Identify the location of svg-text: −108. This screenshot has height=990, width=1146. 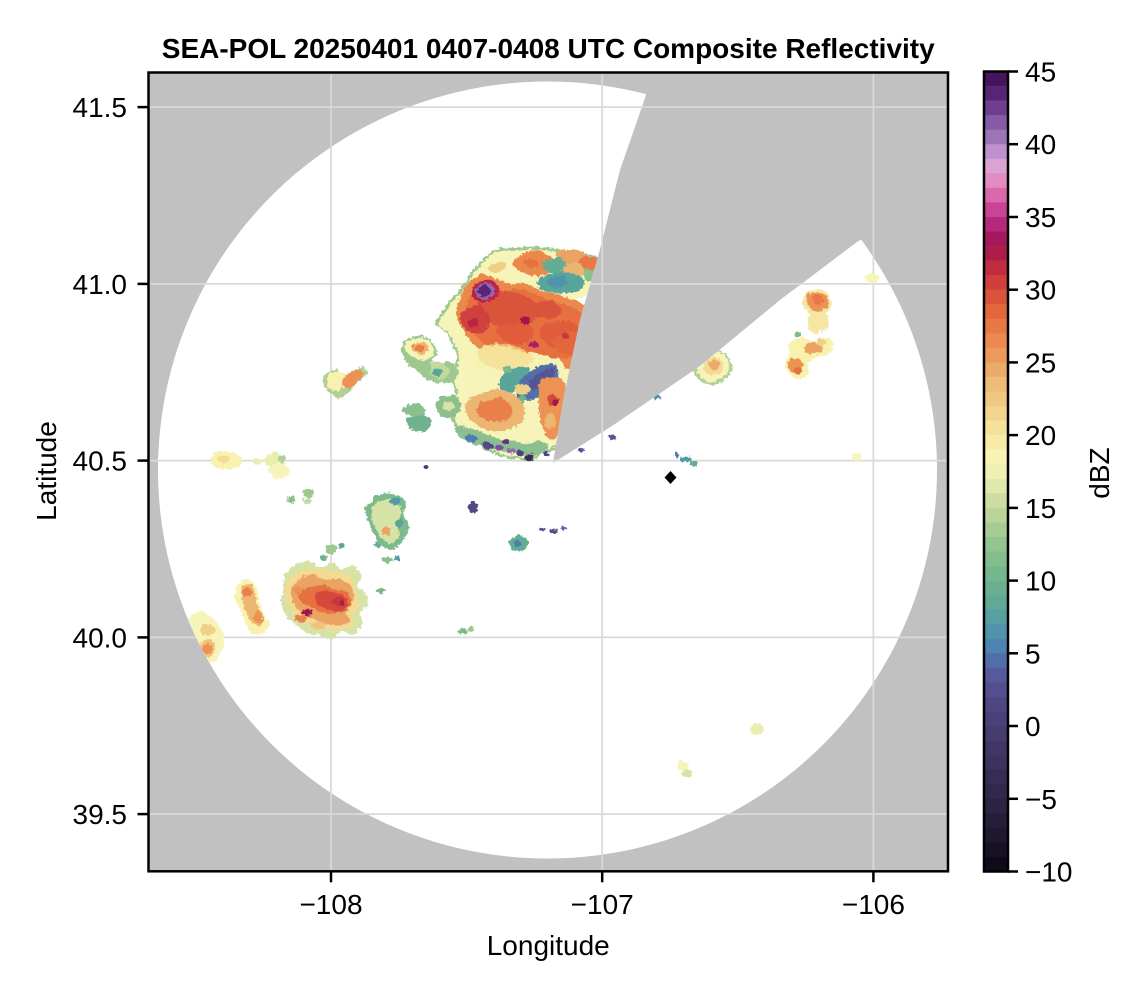
(330, 904).